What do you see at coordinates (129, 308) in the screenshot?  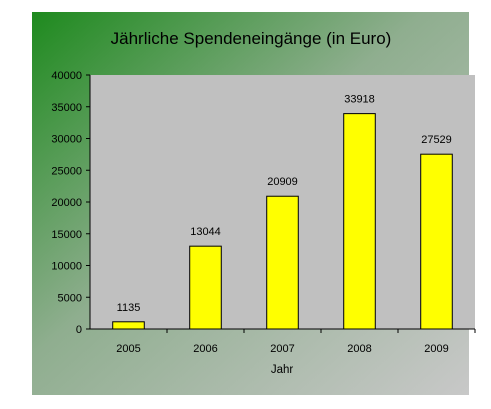 I see `data-label-2005: 1135` at bounding box center [129, 308].